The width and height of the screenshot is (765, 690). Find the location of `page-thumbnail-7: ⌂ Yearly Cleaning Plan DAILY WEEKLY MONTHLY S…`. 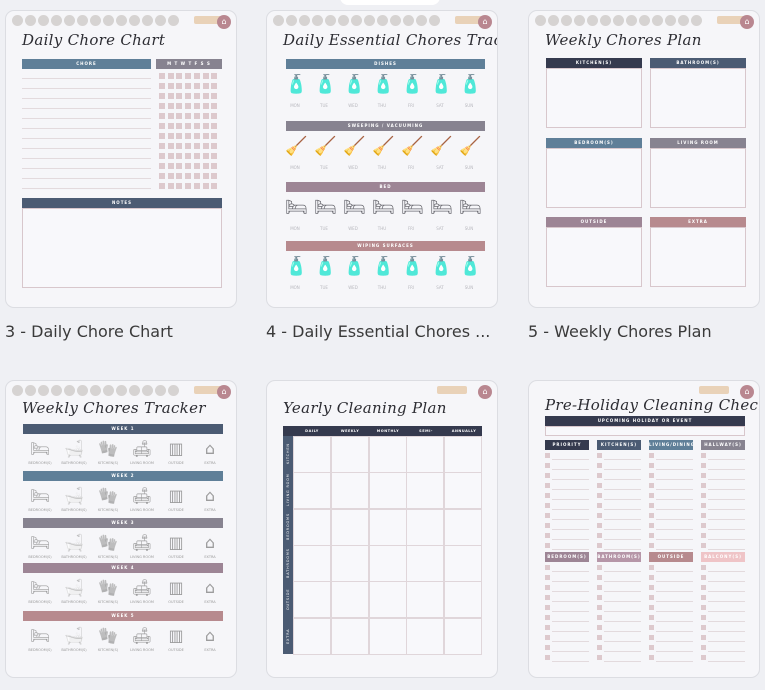

page-thumbnail-7: ⌂ Yearly Cleaning Plan DAILY WEEKLY MONTHLY S… is located at coordinates (382, 529).